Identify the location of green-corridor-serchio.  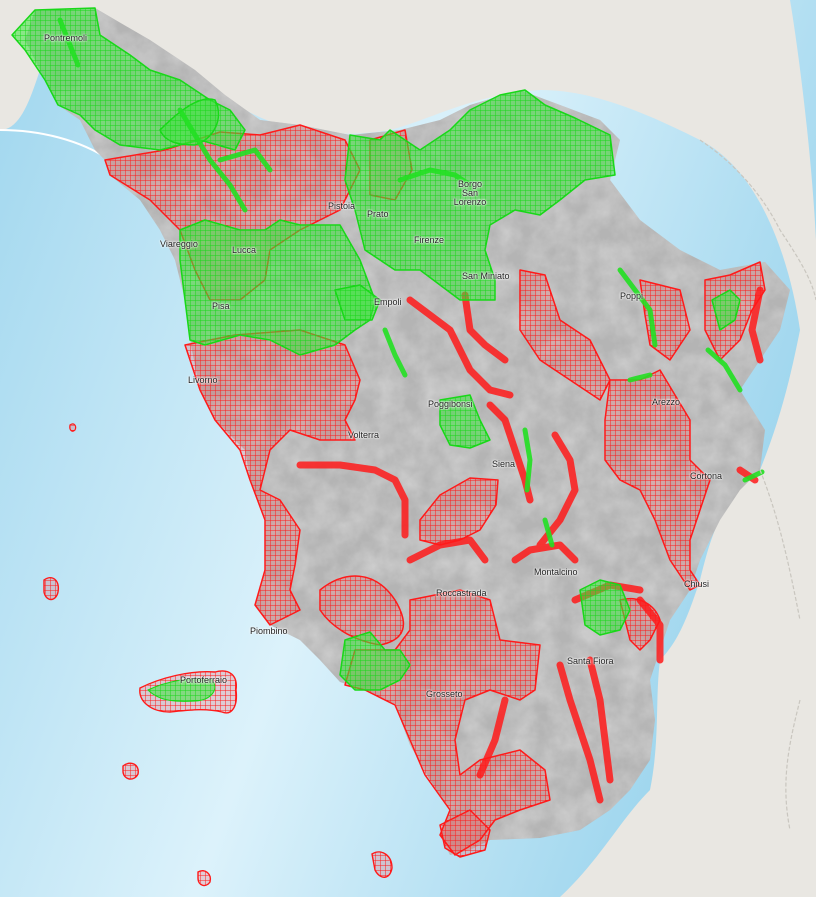
(212, 160).